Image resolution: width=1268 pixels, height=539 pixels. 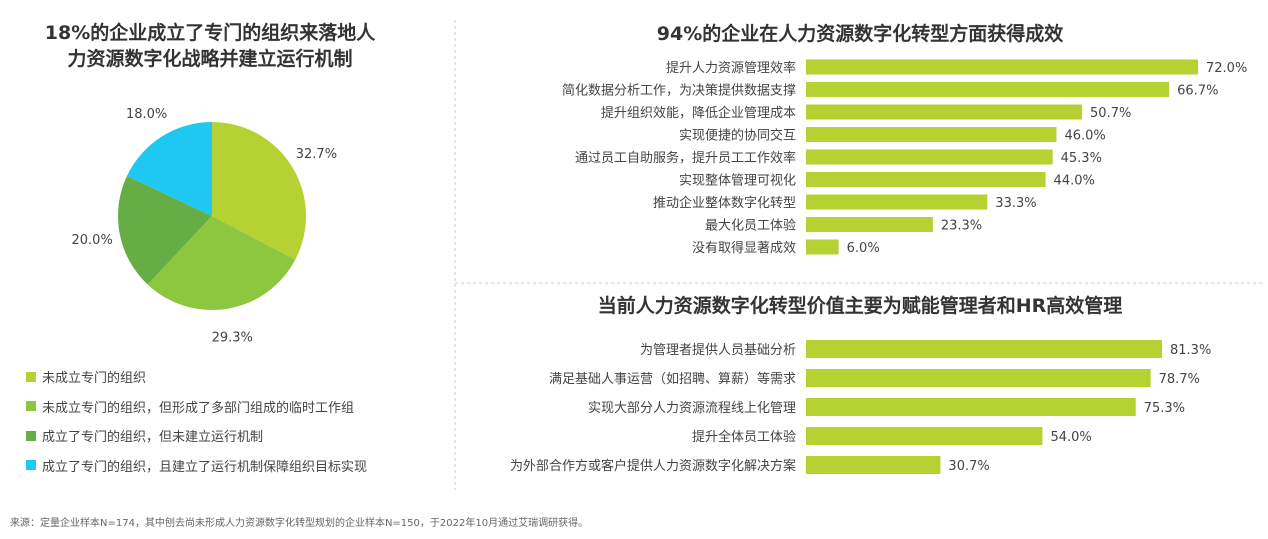 I want to click on pie-title-line-2: 力资源数字化战略并建立运行机制, so click(x=210, y=59).